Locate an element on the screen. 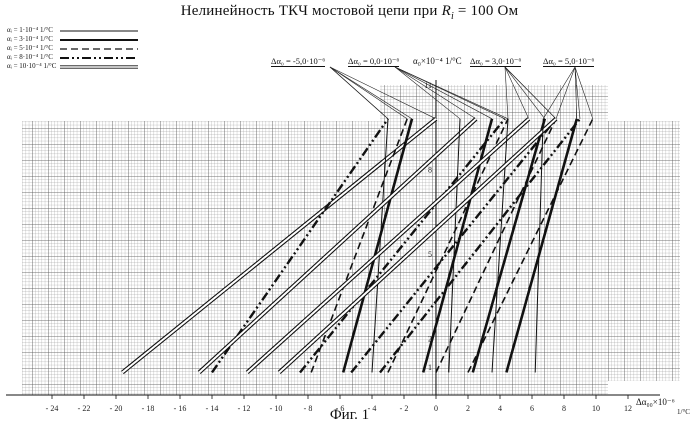 The image size is (699, 428). y-tick-label: 8 is located at coordinates (430, 170).